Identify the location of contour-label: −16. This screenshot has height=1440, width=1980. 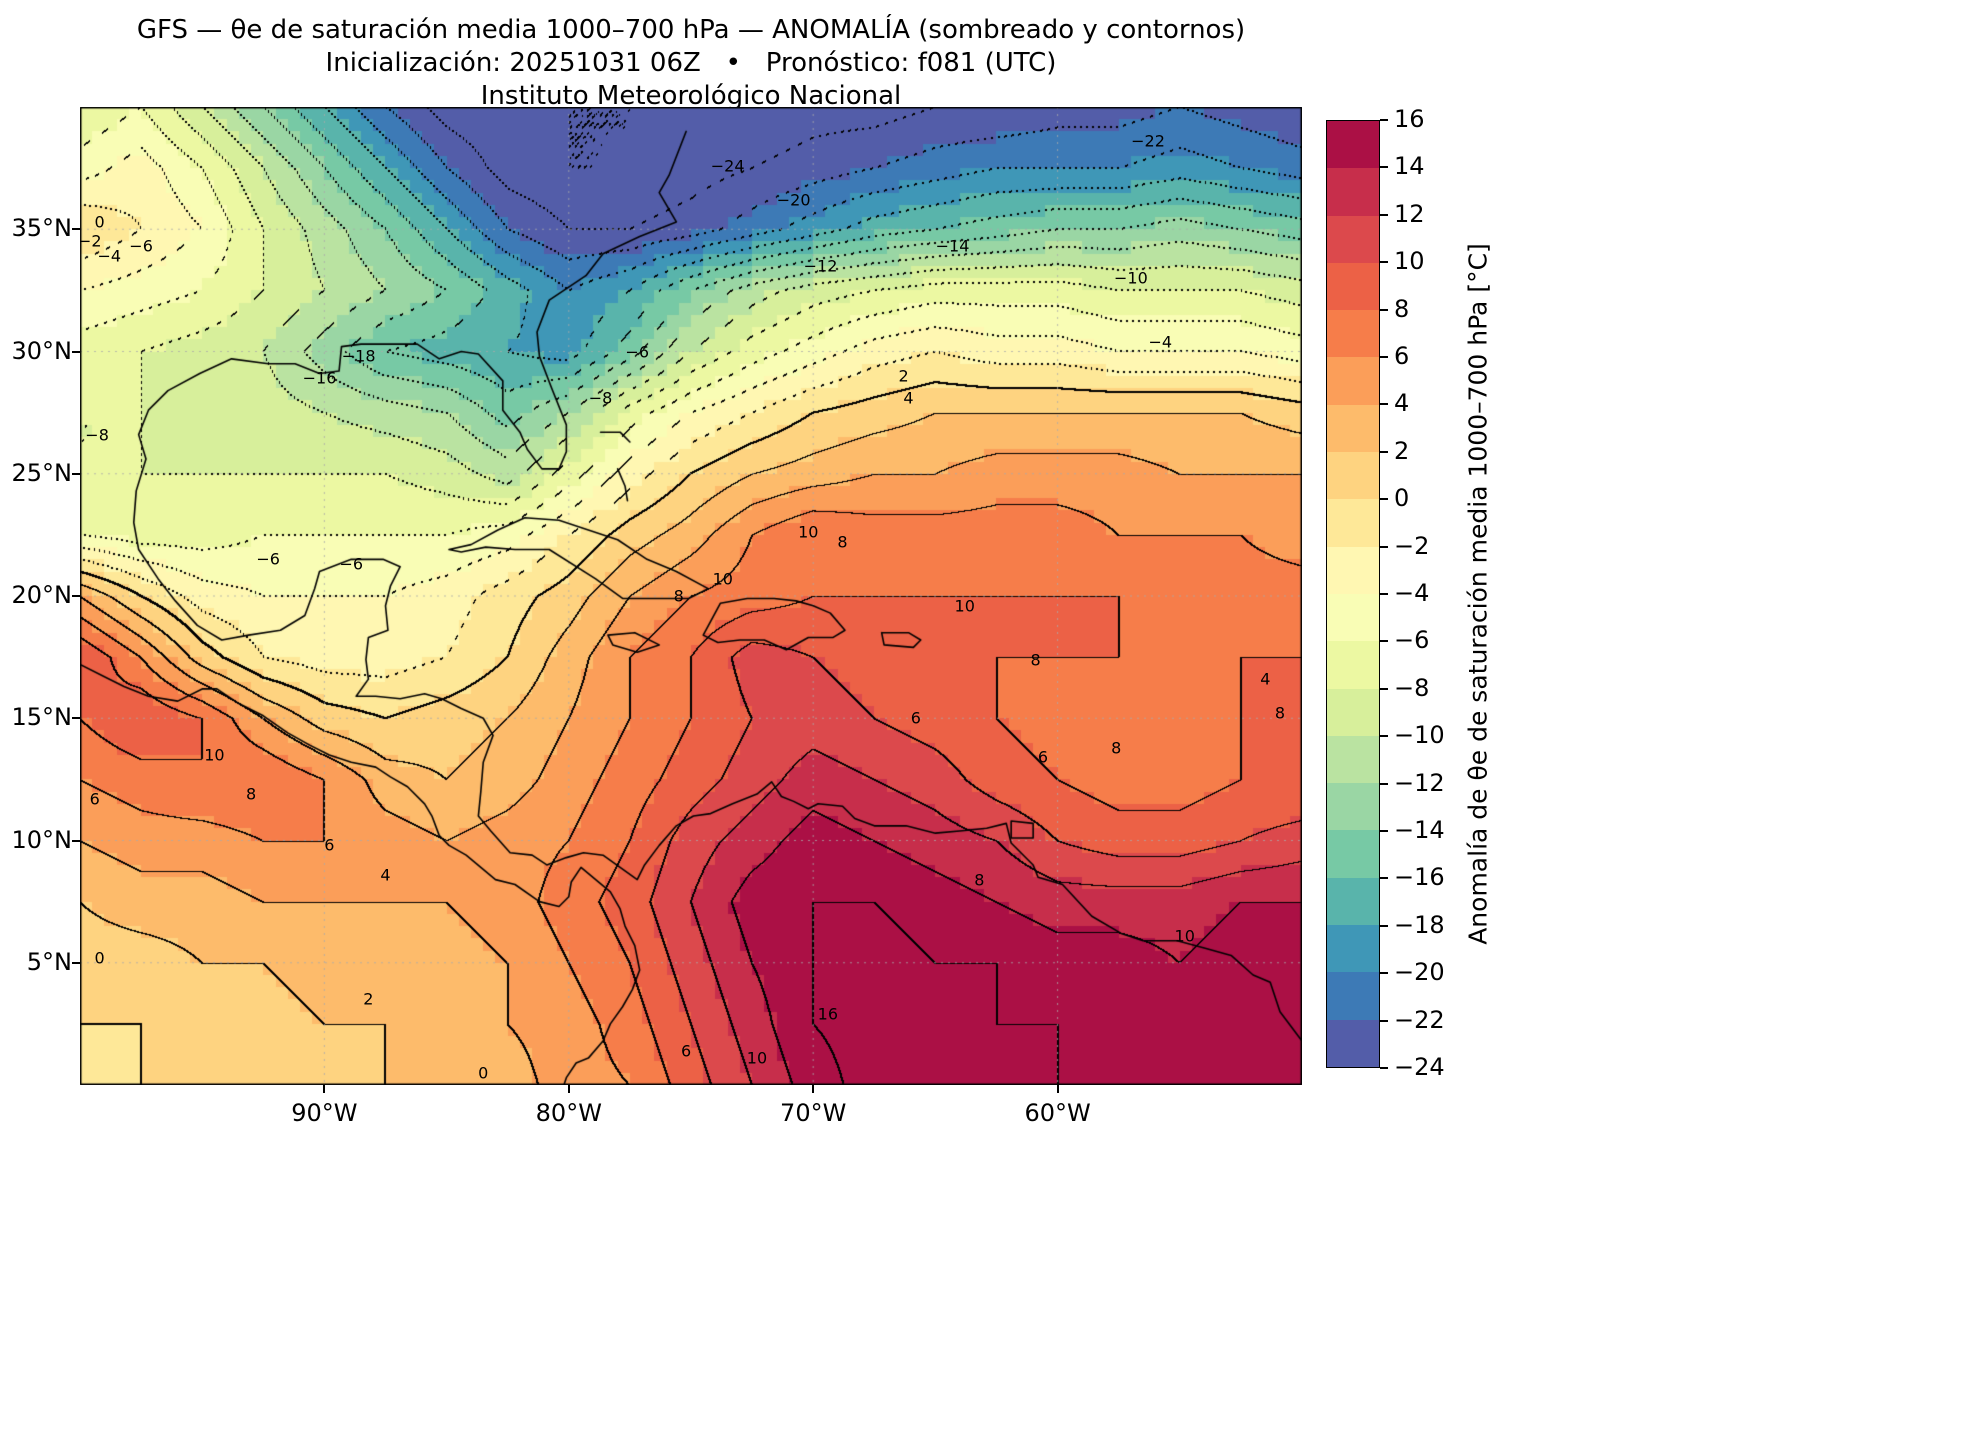
(319, 378).